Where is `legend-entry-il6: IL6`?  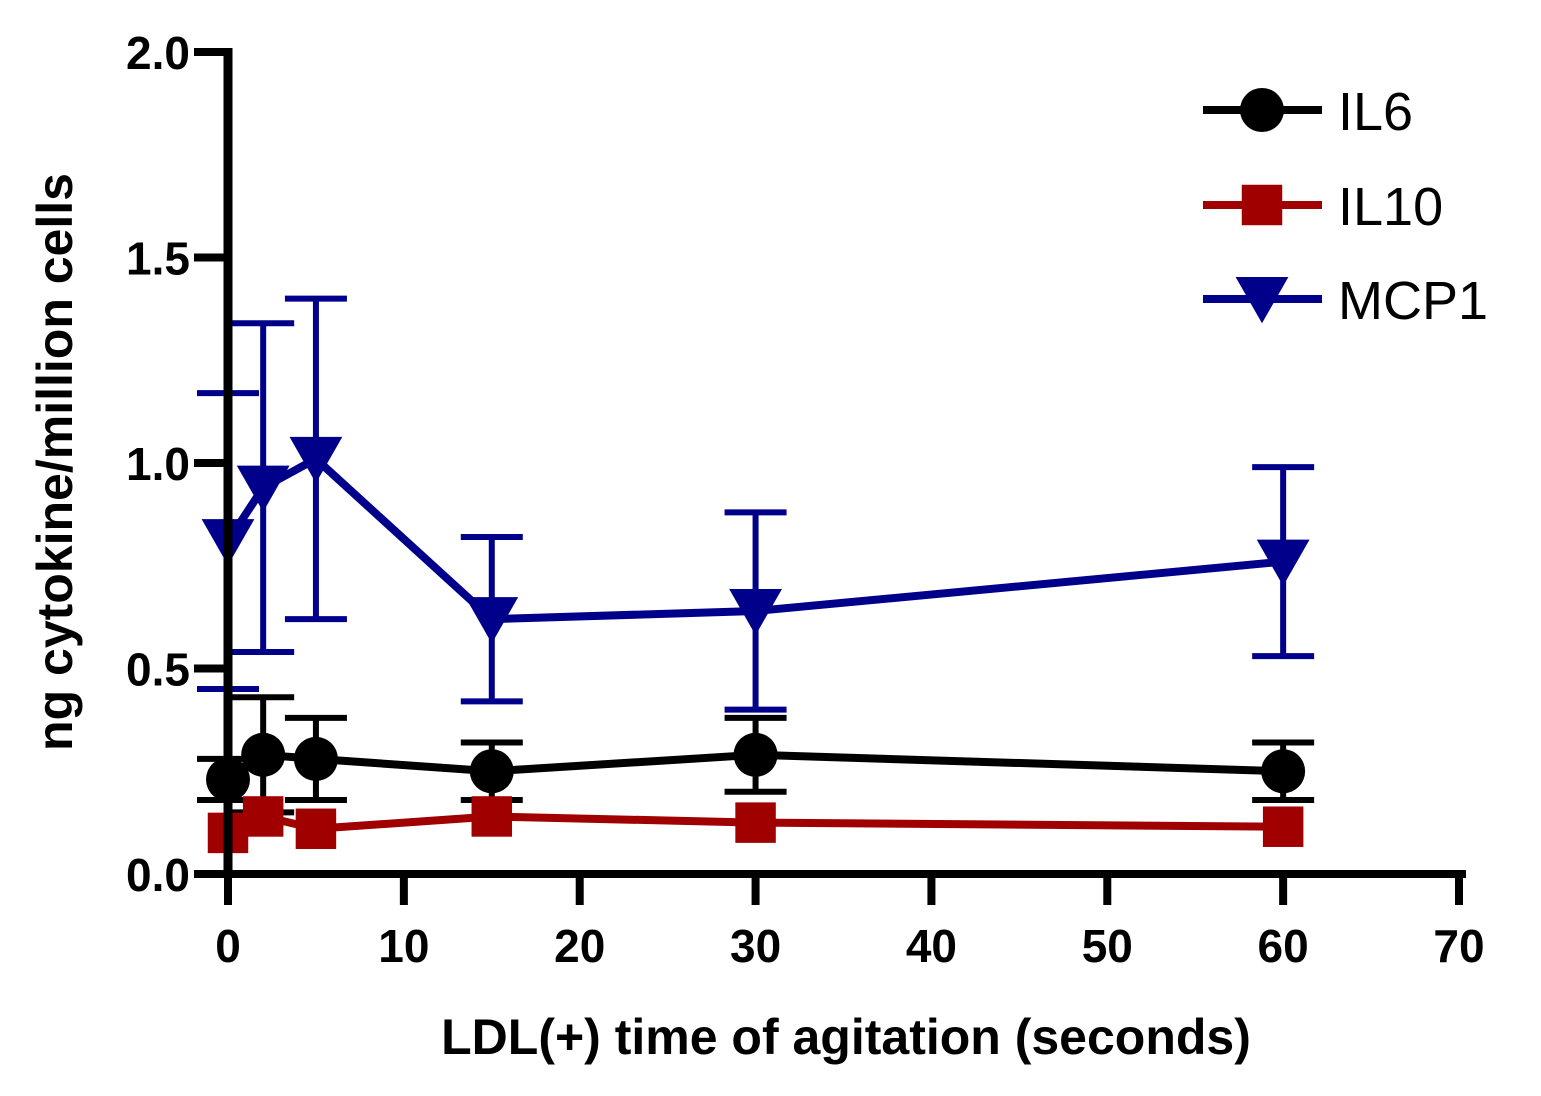
legend-entry-il6: IL6 is located at coordinates (1308, 112).